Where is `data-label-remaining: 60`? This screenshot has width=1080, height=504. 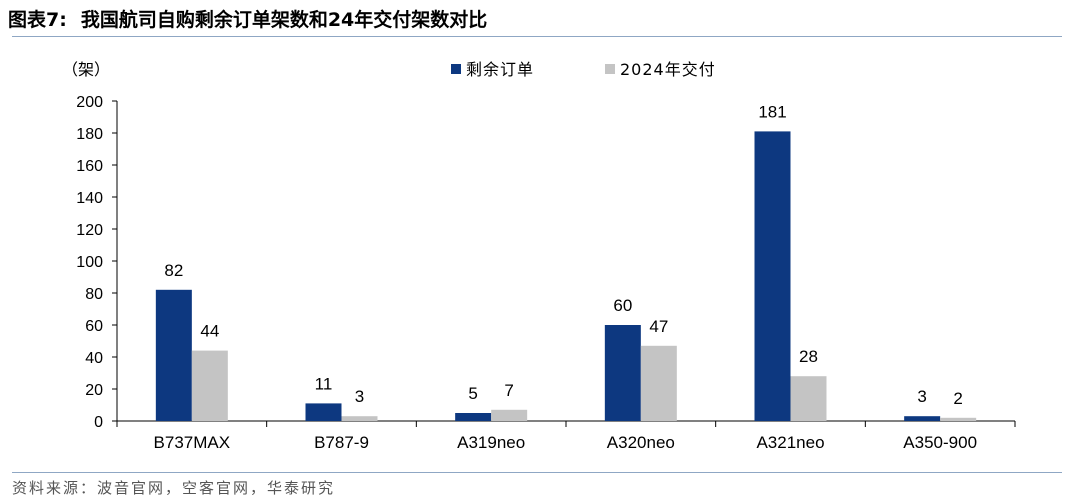
data-label-remaining: 60 is located at coordinates (622, 305).